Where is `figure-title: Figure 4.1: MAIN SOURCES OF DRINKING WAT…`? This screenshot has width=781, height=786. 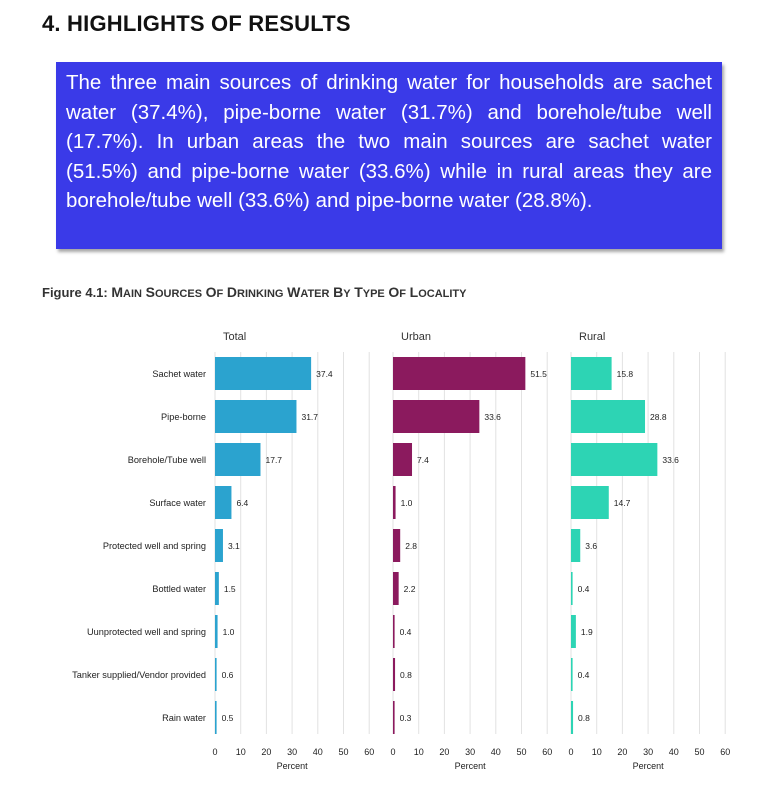
figure-title: Figure 4.1: MAIN SOURCES OF DRINKING WAT… is located at coordinates (254, 292).